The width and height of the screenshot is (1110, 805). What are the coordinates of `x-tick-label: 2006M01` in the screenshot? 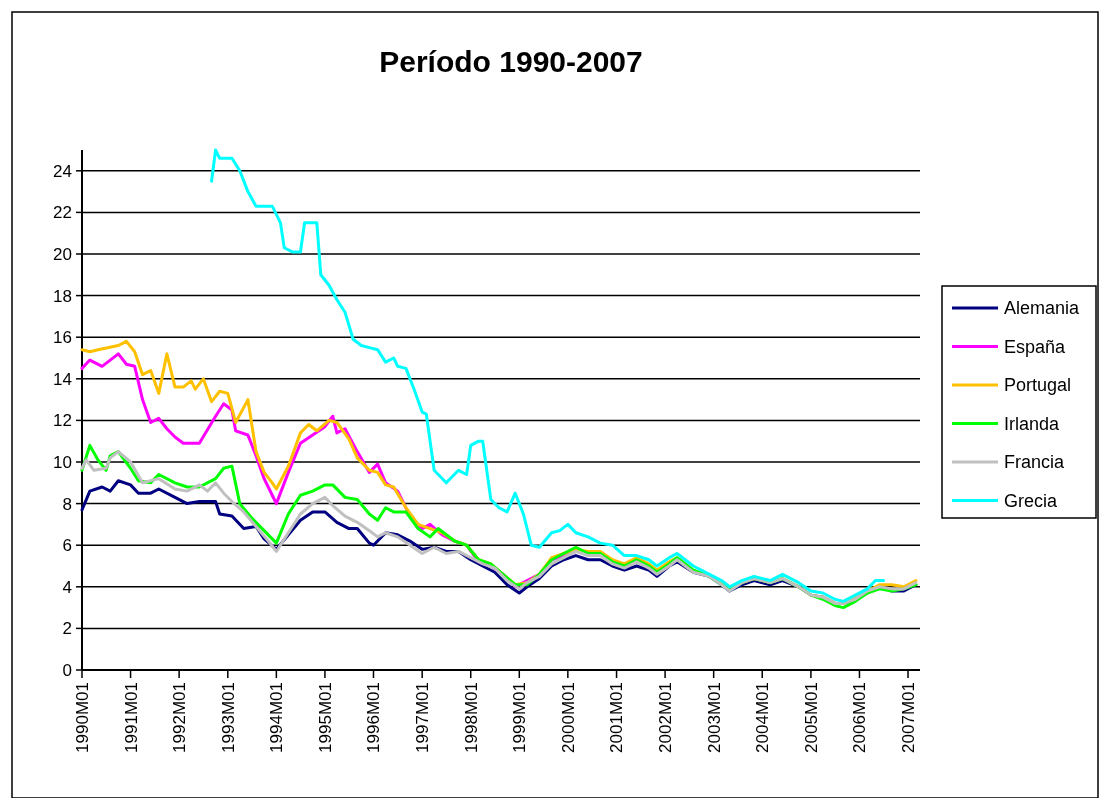 It's located at (860, 717).